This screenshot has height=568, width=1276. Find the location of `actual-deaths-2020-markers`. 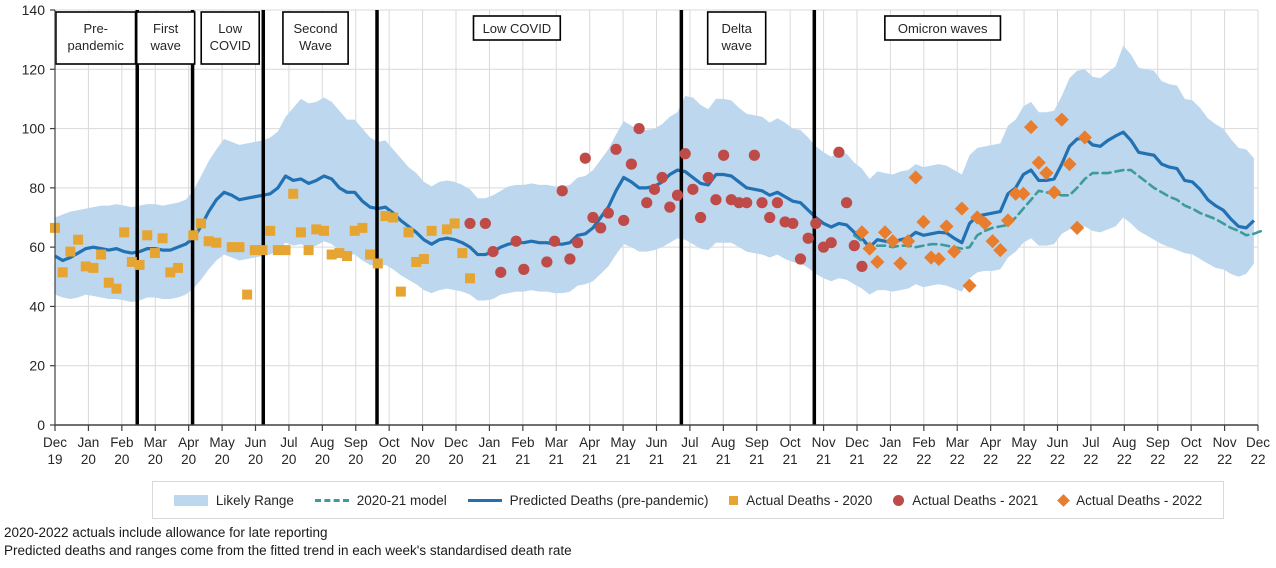

actual-deaths-2020-markers is located at coordinates (263, 244).